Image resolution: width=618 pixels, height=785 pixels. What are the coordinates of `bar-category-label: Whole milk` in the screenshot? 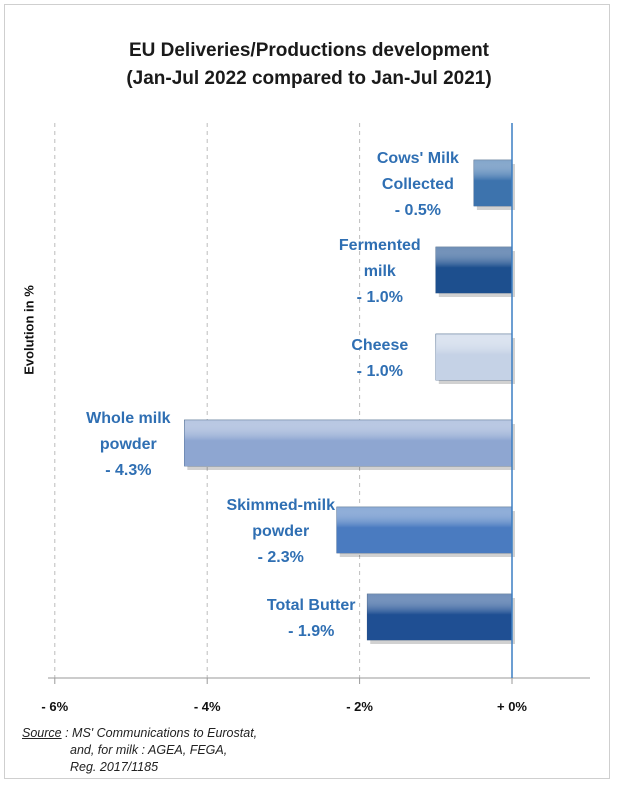 It's located at (128, 418).